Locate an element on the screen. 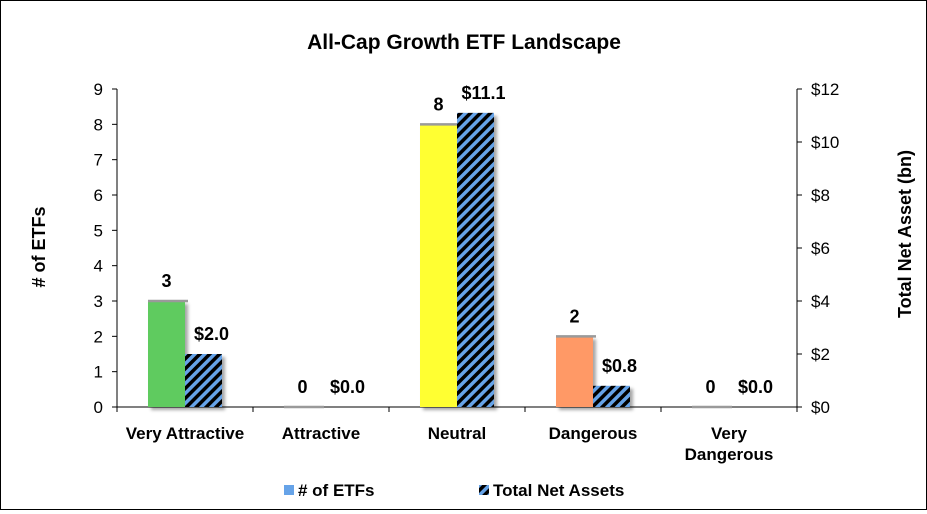 The image size is (927, 514). data-label-etf-count: 2 is located at coordinates (574, 316).